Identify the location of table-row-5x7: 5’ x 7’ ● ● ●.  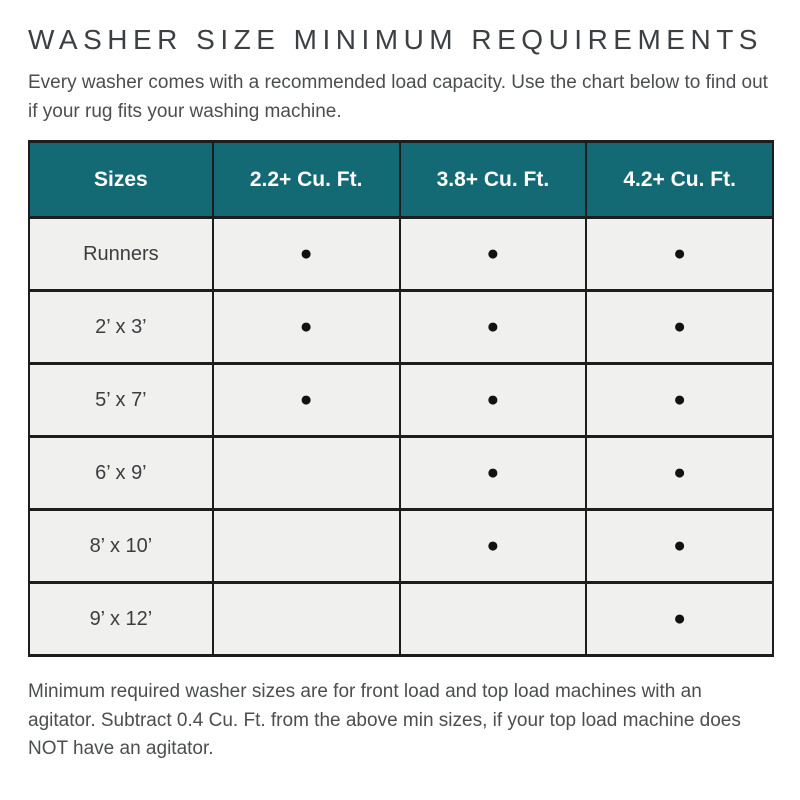
(401, 400).